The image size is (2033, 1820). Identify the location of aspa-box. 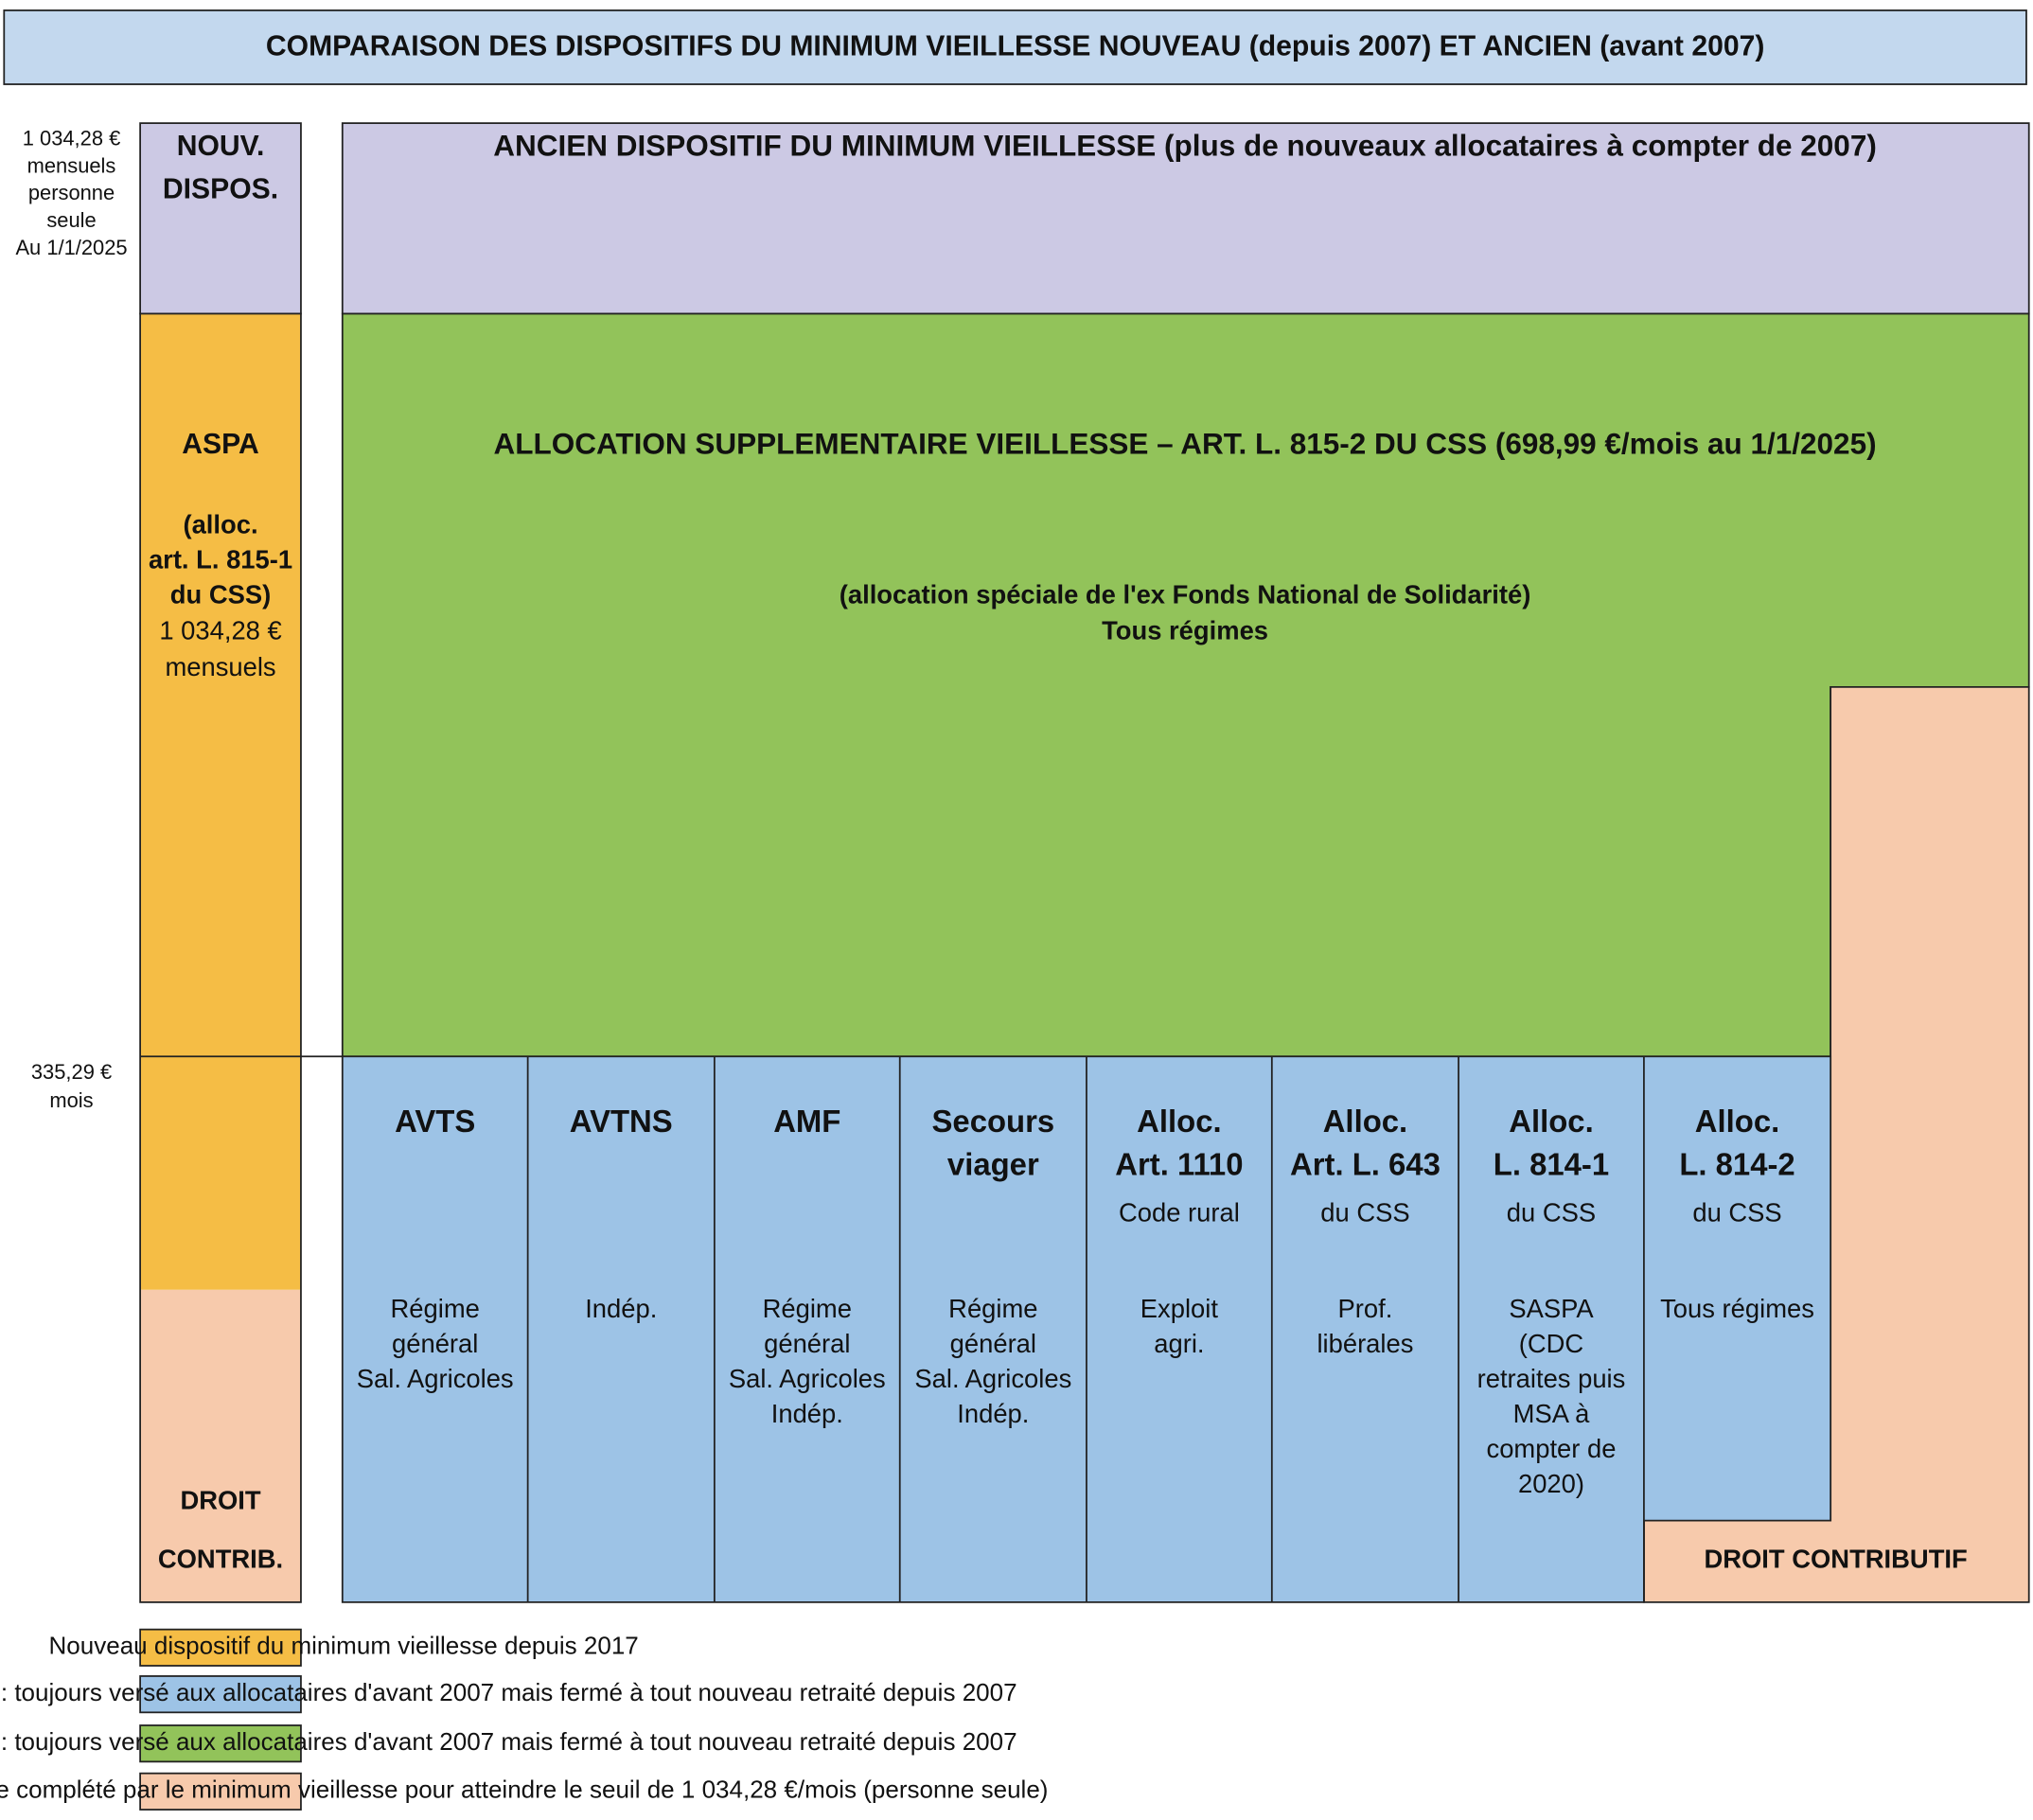
(221, 801).